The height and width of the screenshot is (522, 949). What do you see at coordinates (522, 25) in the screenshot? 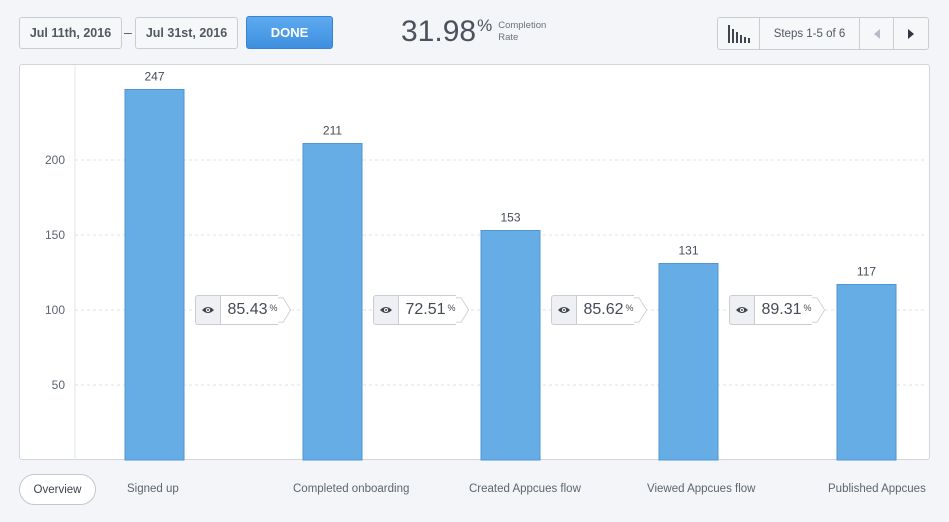
I see `completion-rate-label-line1: Completion` at bounding box center [522, 25].